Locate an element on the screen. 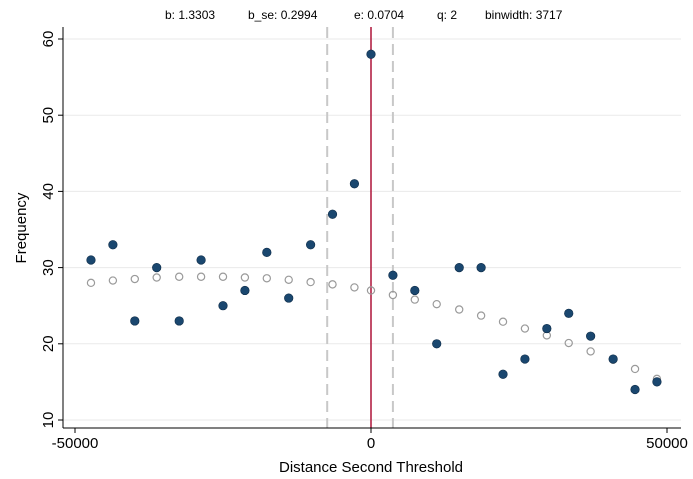 The width and height of the screenshot is (693, 479). header-q: q: 2 is located at coordinates (447, 15).